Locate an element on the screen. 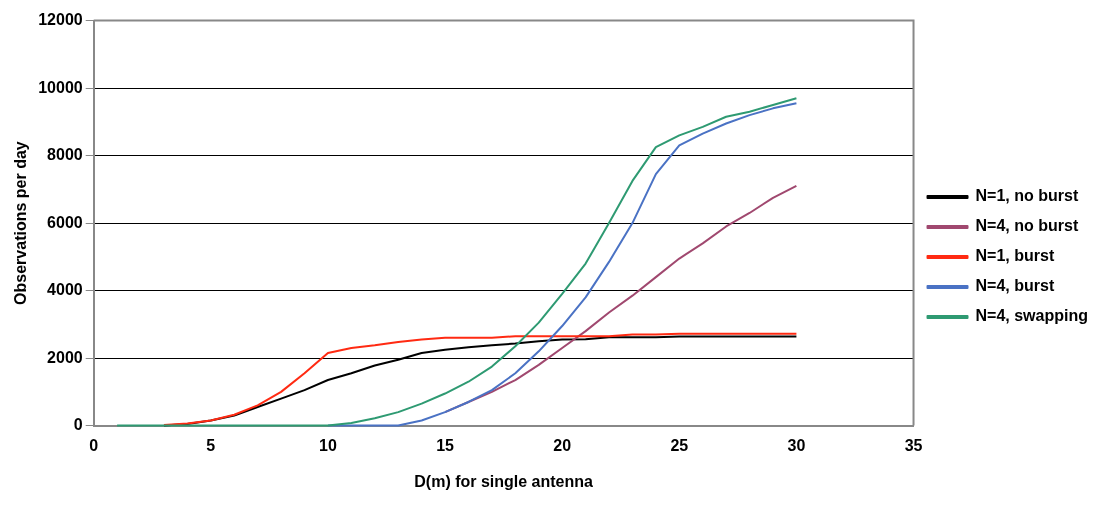  y-tick-label: 8000 is located at coordinates (65, 155).